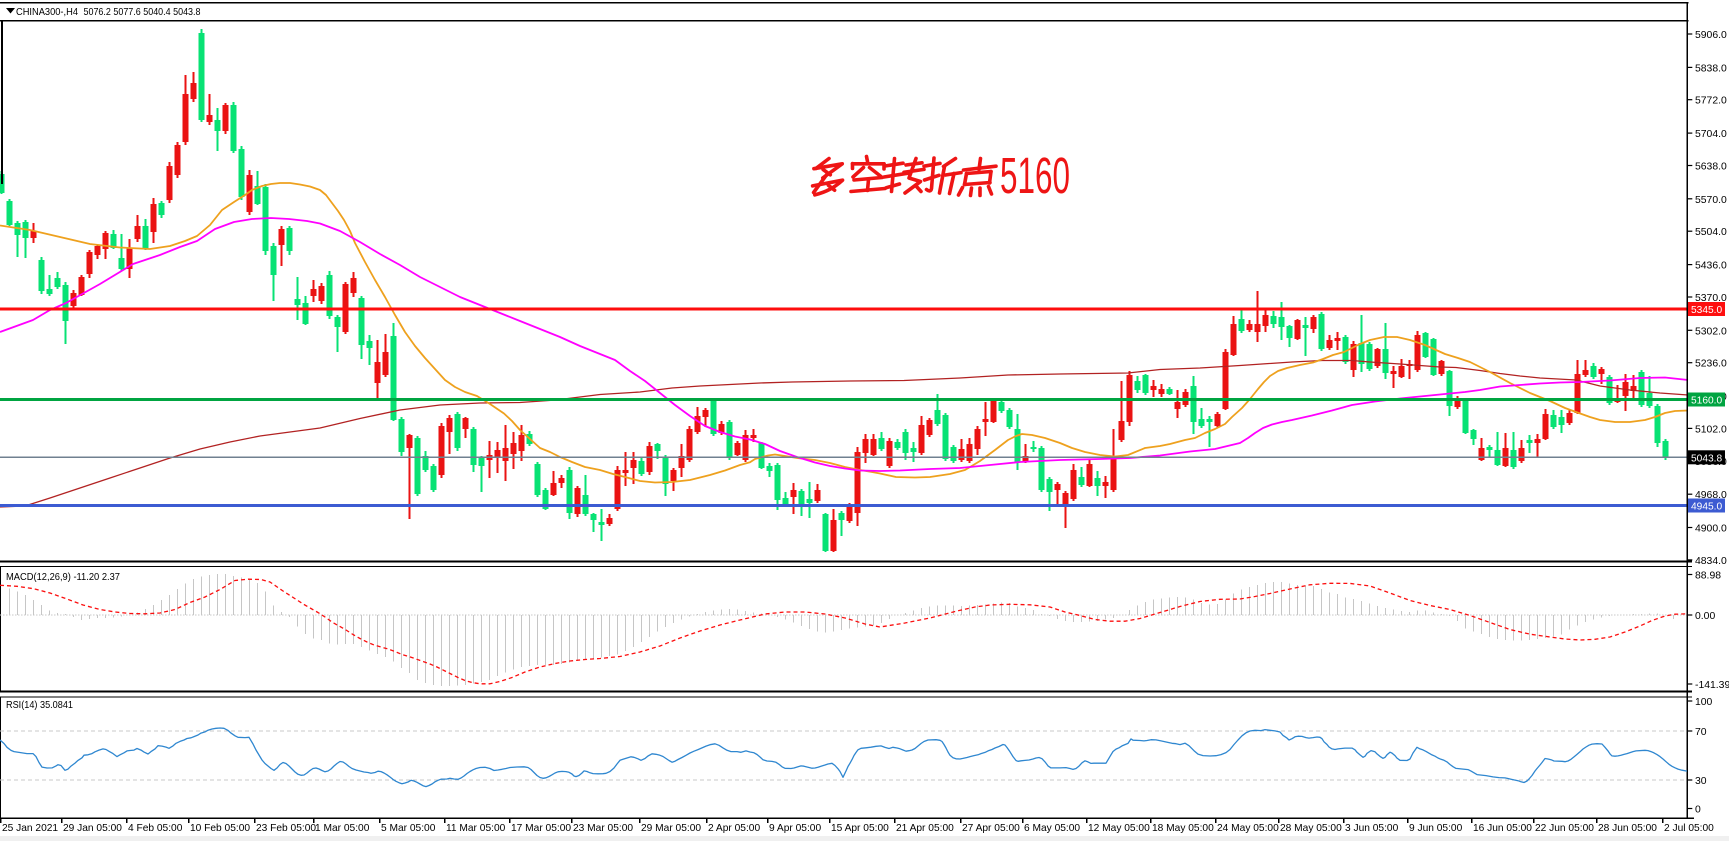 Image resolution: width=1729 pixels, height=841 pixels. Describe the element at coordinates (734, 828) in the screenshot. I see `svg-text: 2 Apr 05:00` at that location.